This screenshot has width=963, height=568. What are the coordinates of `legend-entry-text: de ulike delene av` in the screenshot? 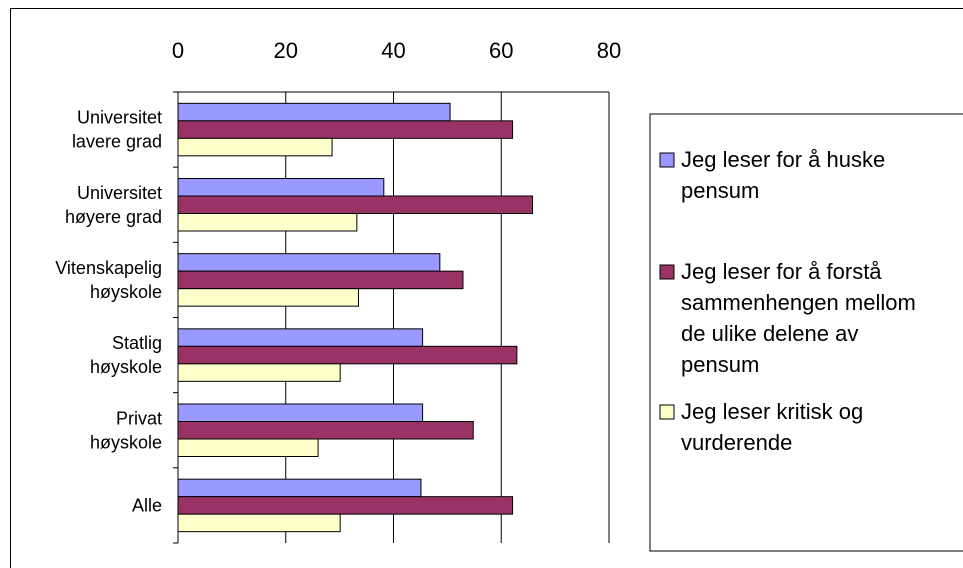 It's located at (769, 333).